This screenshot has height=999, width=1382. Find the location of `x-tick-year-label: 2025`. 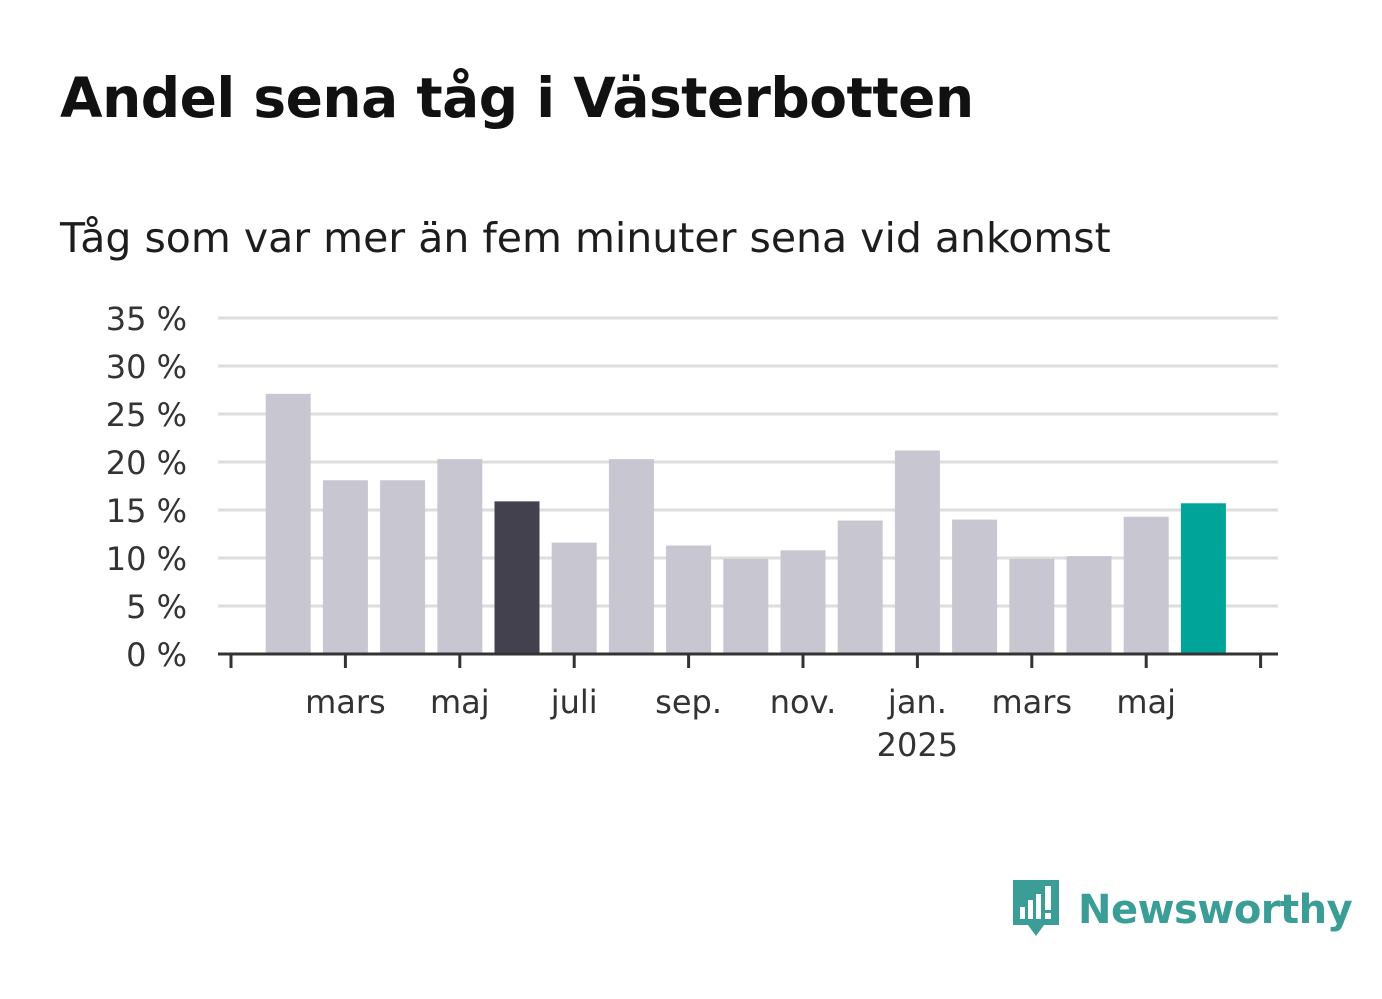

x-tick-year-label: 2025 is located at coordinates (917, 745).